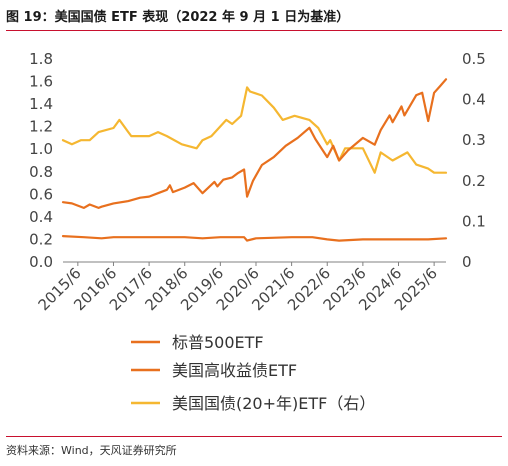 Image resolution: width=508 pixels, height=466 pixels. Describe the element at coordinates (273, 403) in the screenshot. I see `legend-label-2: 美国国债(20+年)ETF（右）` at that location.